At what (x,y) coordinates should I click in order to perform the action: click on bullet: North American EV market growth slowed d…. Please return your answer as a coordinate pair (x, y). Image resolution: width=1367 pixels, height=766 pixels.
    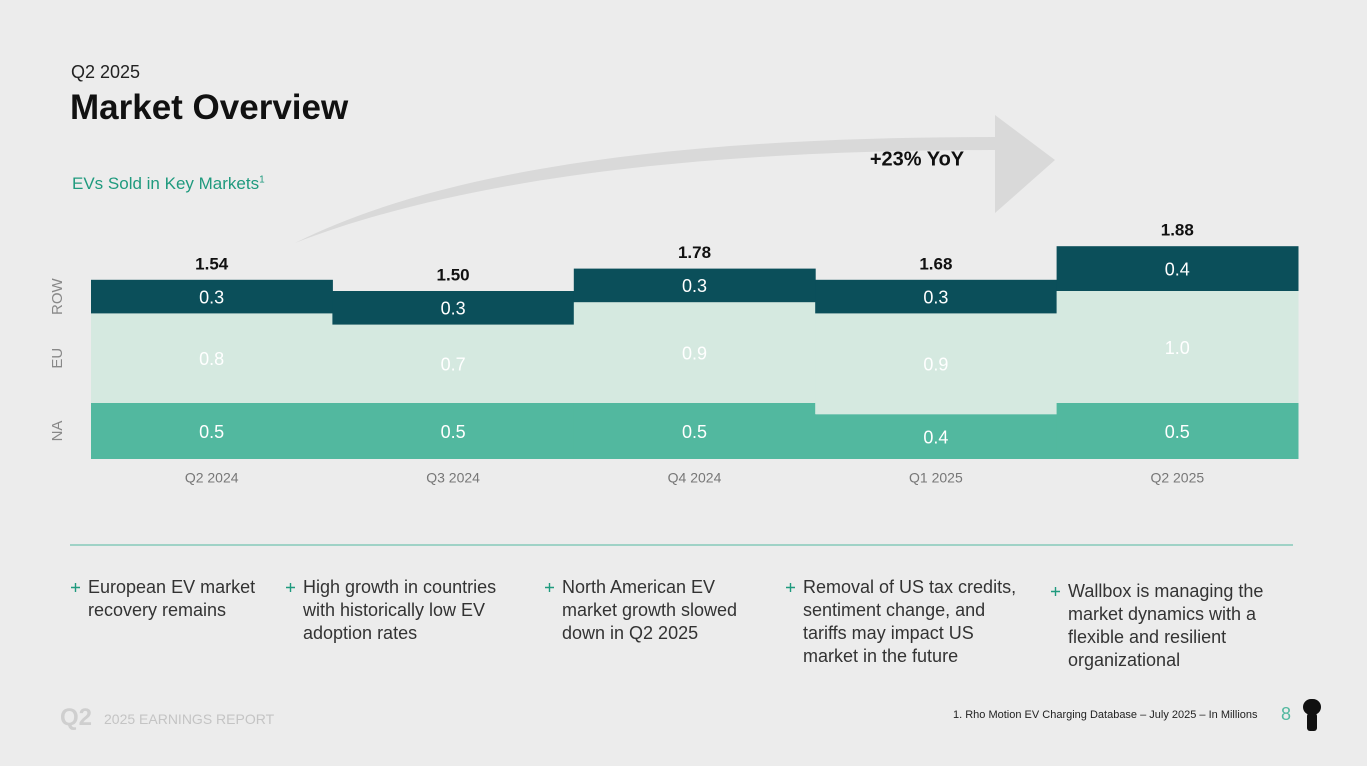
    Looking at the image, I should click on (653, 610).